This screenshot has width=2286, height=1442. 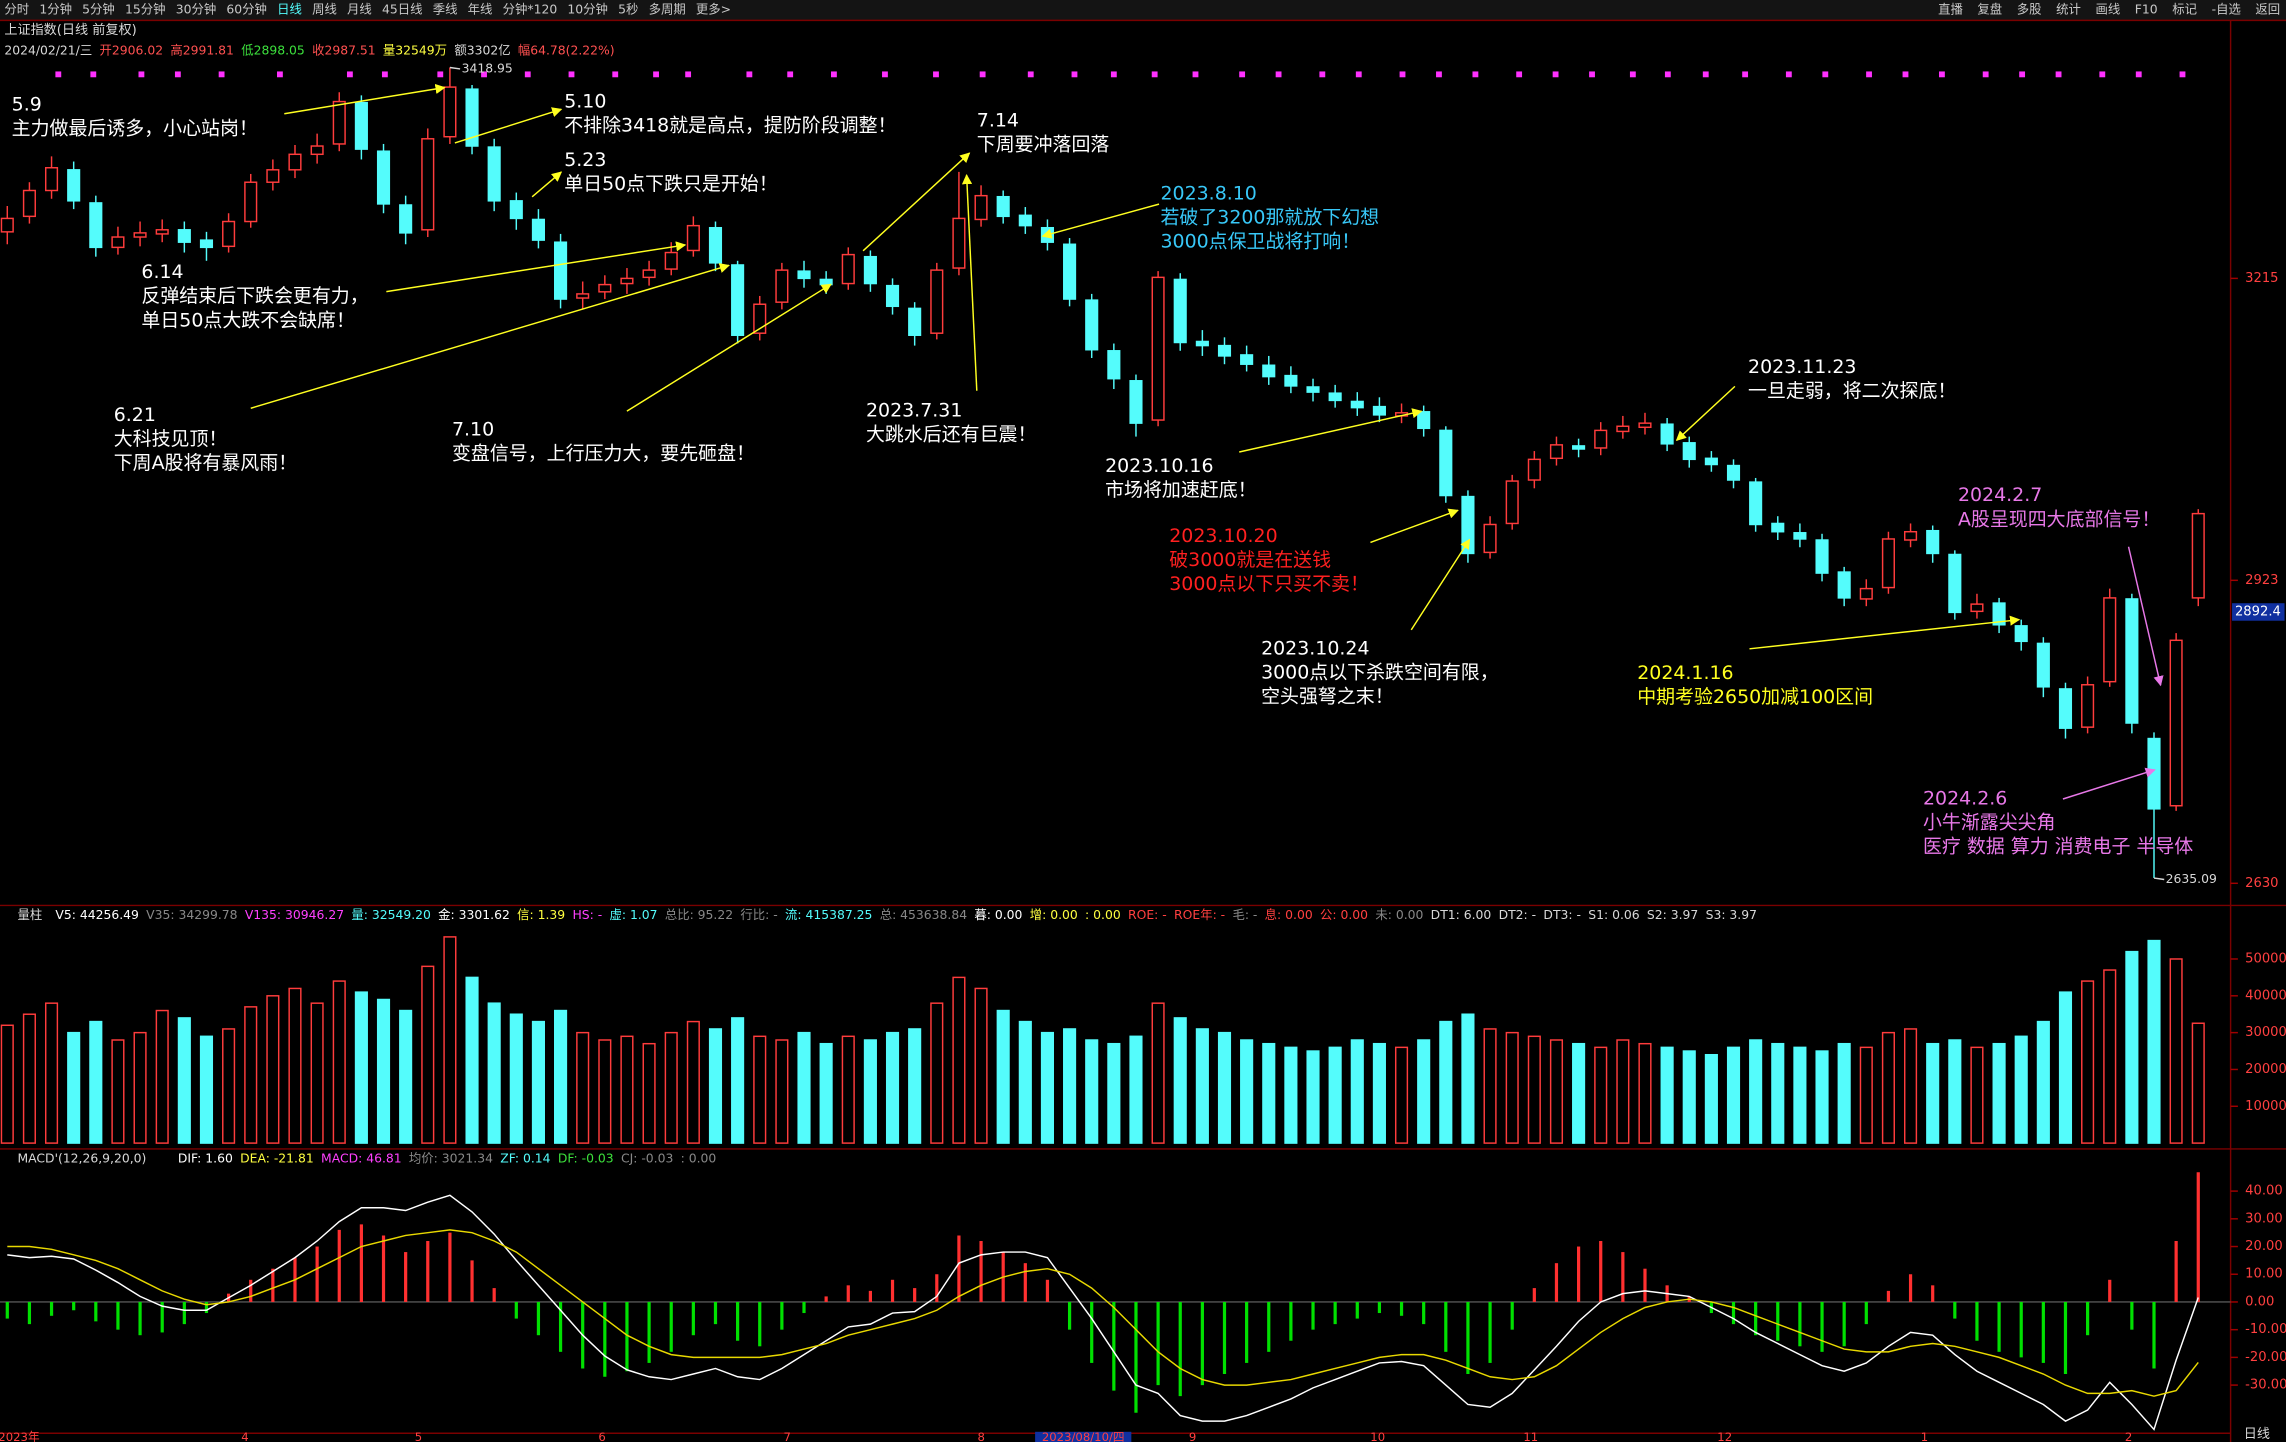 I want to click on tool-button: 标记, so click(x=2184, y=9).